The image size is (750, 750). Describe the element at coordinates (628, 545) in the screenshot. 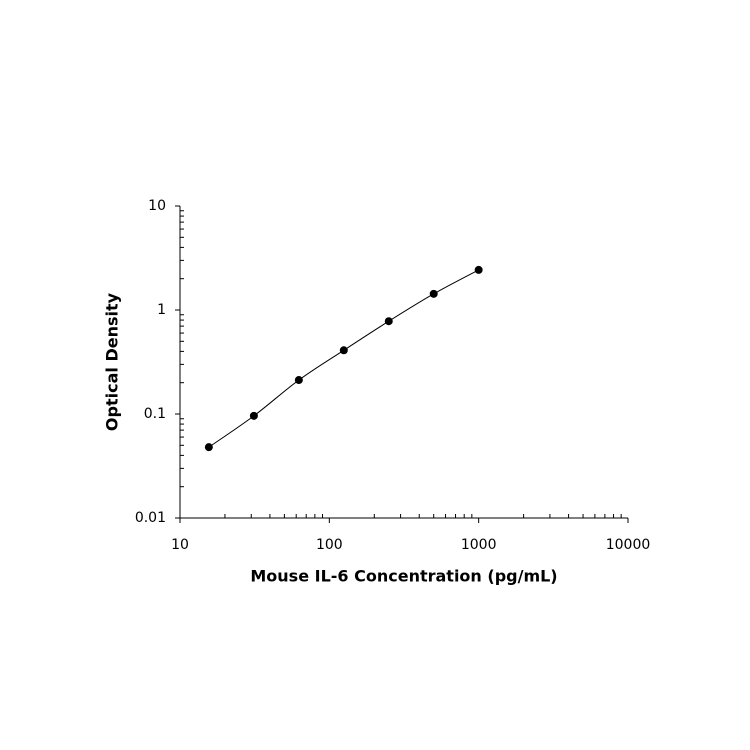

I see `x-tick-label: 10000` at that location.